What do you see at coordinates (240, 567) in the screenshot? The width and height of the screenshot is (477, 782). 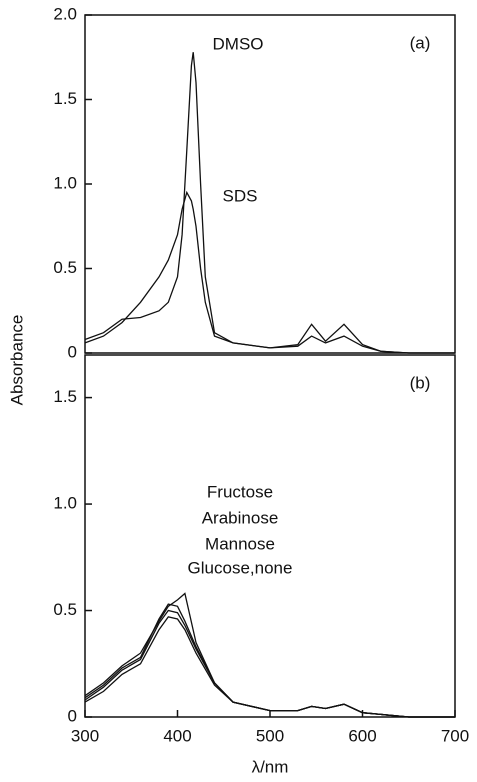 I see `series-label: Glucose,none` at bounding box center [240, 567].